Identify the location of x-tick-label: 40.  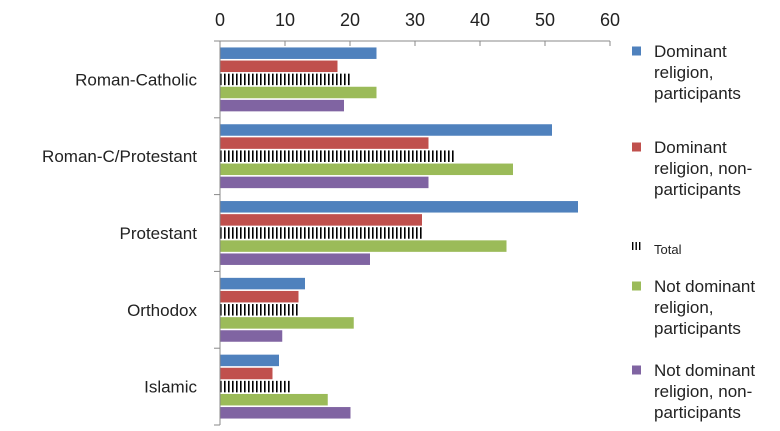
(480, 20).